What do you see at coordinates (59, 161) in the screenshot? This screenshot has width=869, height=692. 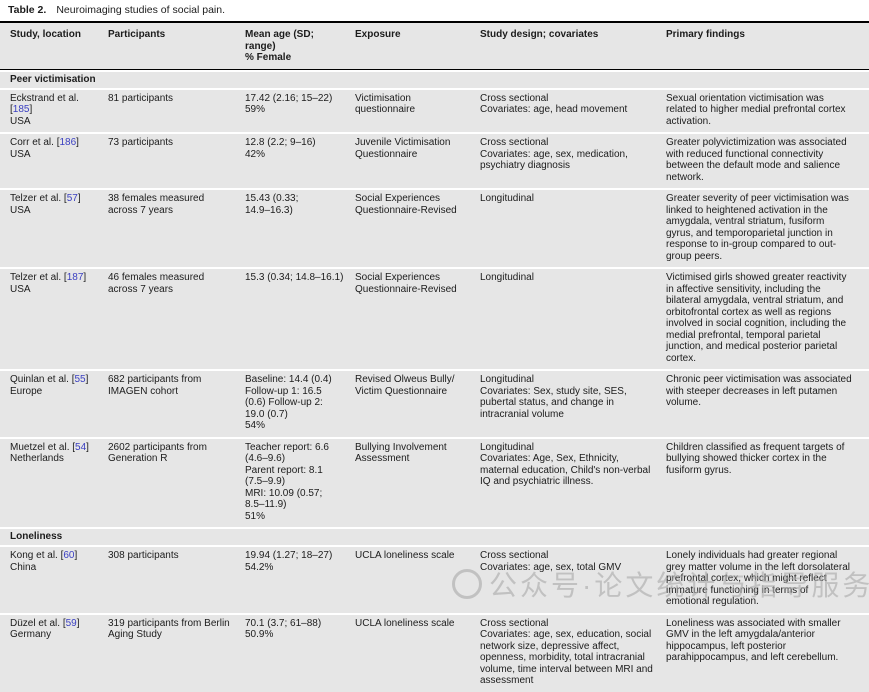 I see `cell-study-location: Corr et al. [186] USA` at bounding box center [59, 161].